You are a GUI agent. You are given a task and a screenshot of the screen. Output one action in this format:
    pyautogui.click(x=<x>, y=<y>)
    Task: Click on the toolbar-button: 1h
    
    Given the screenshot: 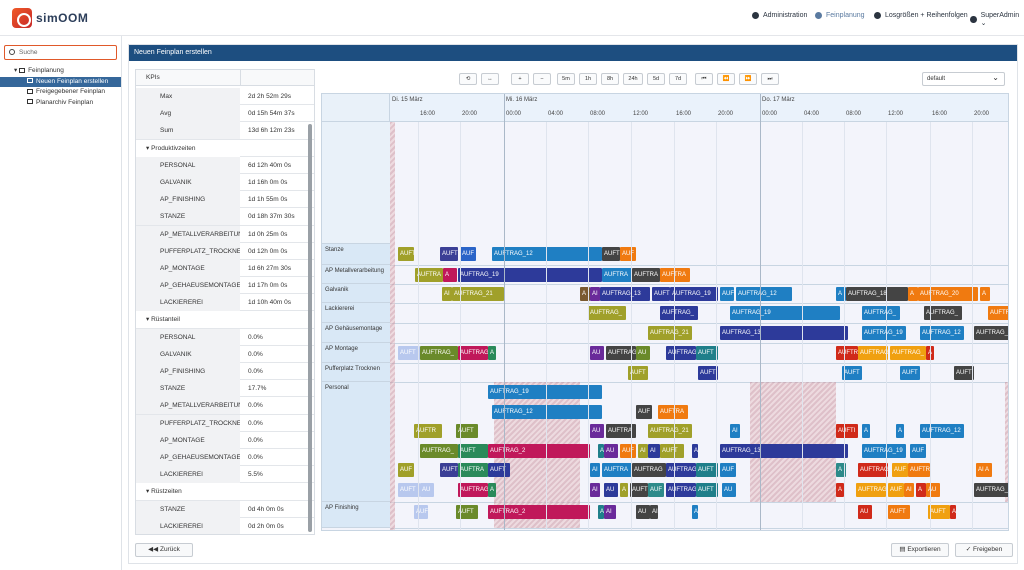 What is the action you would take?
    pyautogui.click(x=588, y=79)
    